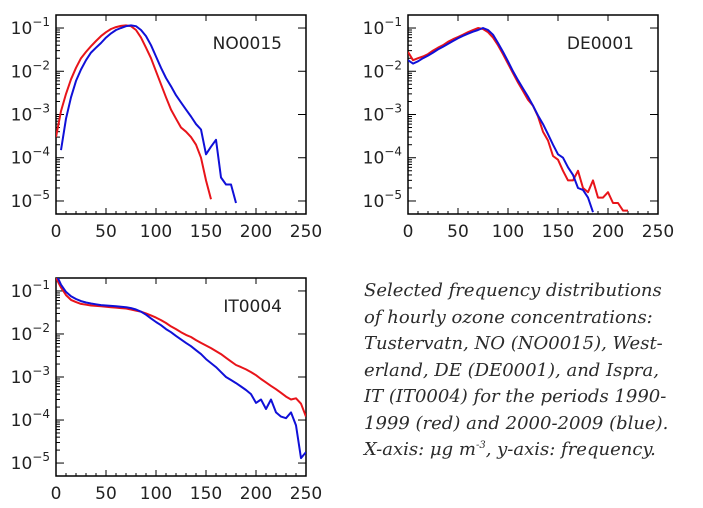 Image resolution: width=703 pixels, height=508 pixels. What do you see at coordinates (516, 423) in the screenshot?
I see `caption-line: 1999 (red) and 2000-2009 (blue).` at bounding box center [516, 423].